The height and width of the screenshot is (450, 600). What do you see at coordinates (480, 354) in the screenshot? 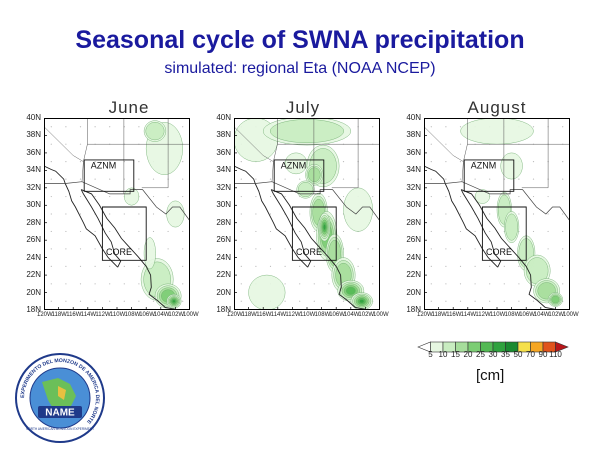
I see `colorbar-tick-label: 25` at bounding box center [480, 354].